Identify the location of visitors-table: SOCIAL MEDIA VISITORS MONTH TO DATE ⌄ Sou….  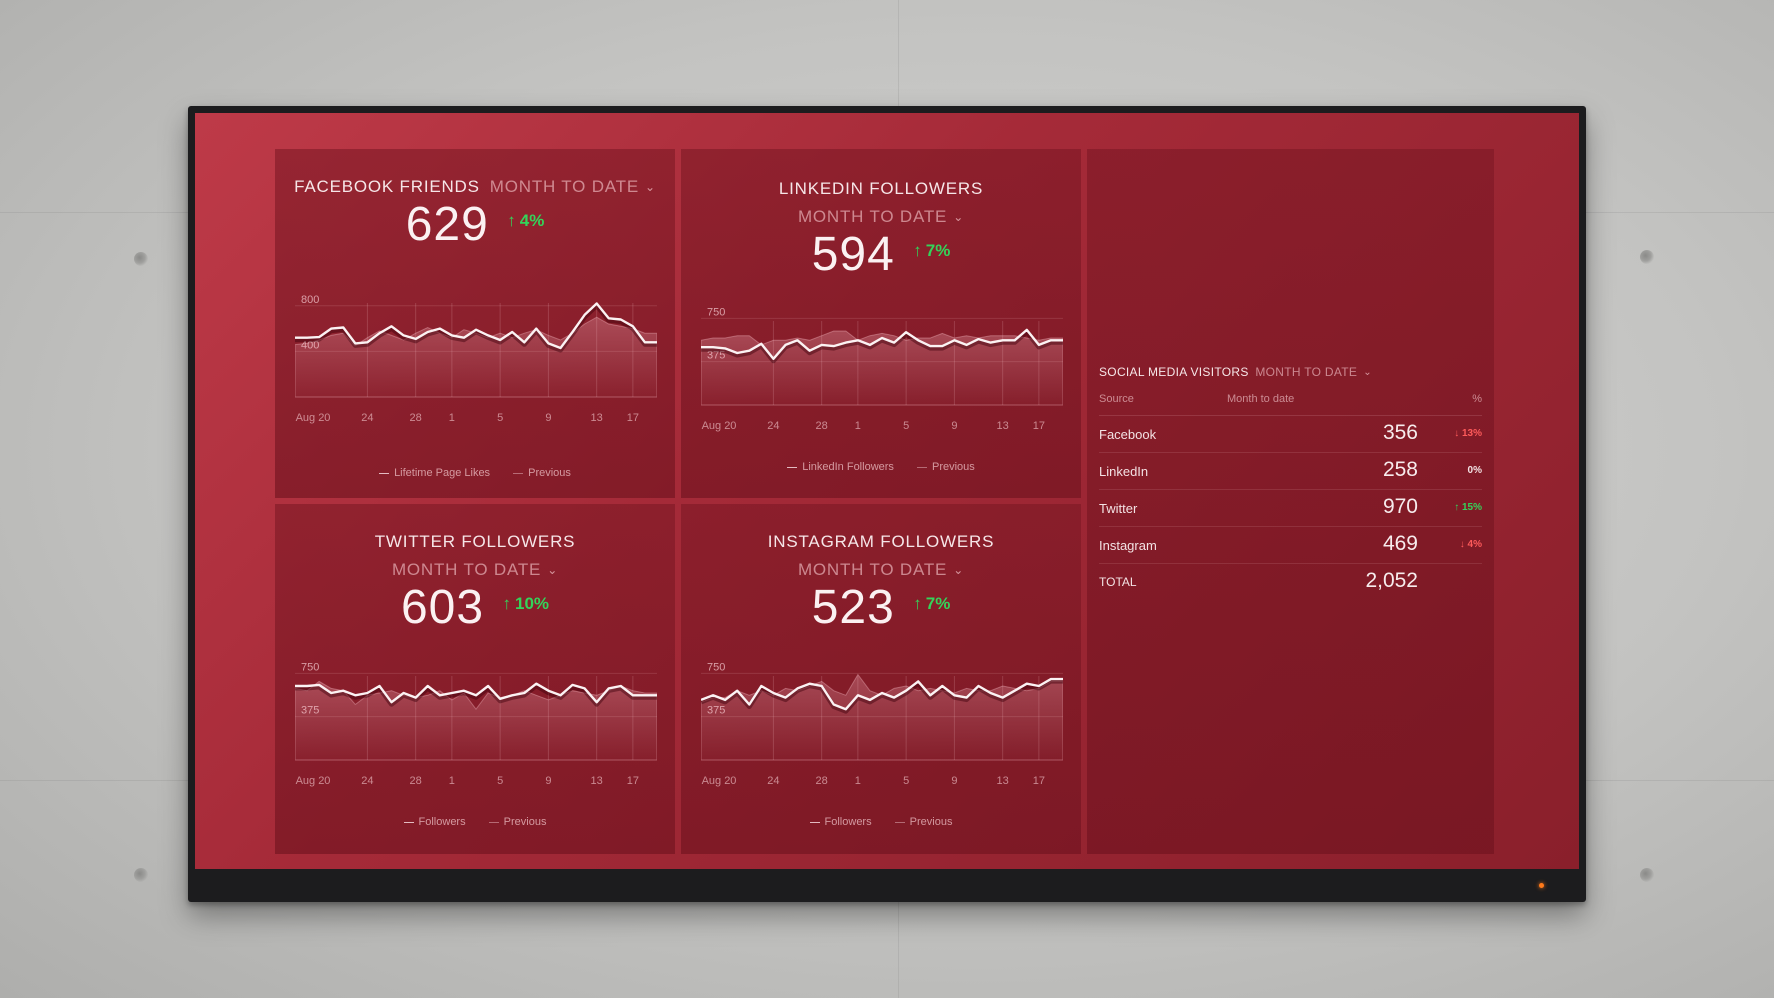
(1290, 482).